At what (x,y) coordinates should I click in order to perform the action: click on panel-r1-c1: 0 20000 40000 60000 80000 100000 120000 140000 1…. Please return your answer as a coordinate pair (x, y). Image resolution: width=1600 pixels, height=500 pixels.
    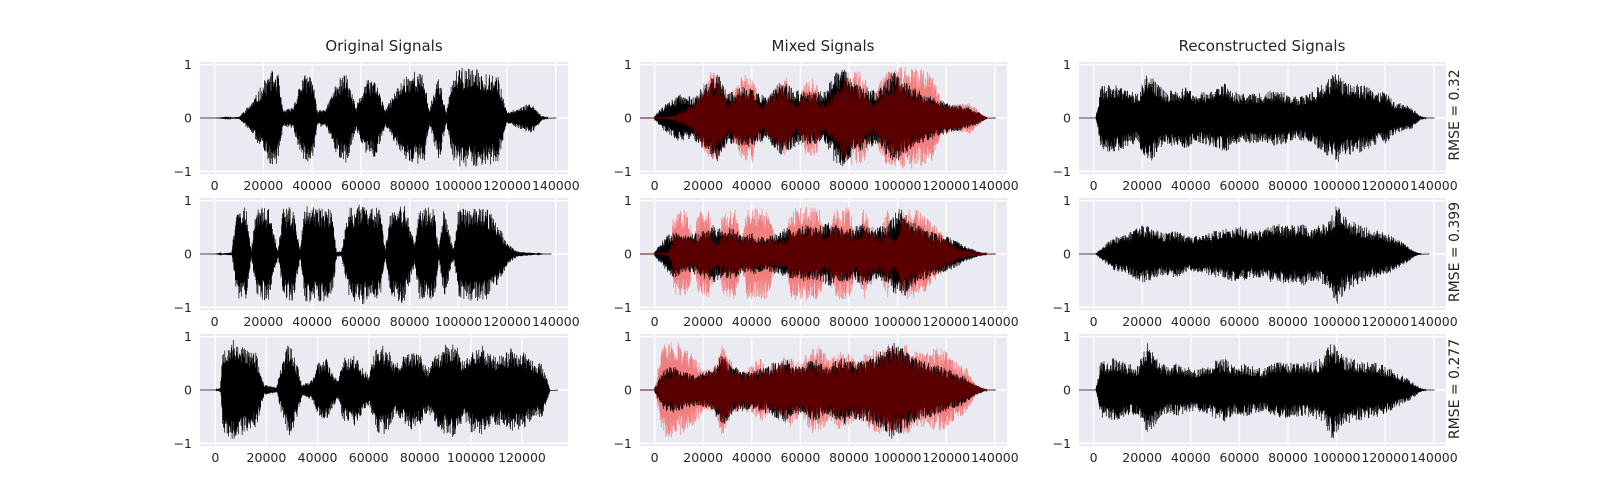
    Looking at the image, I should click on (377, 125).